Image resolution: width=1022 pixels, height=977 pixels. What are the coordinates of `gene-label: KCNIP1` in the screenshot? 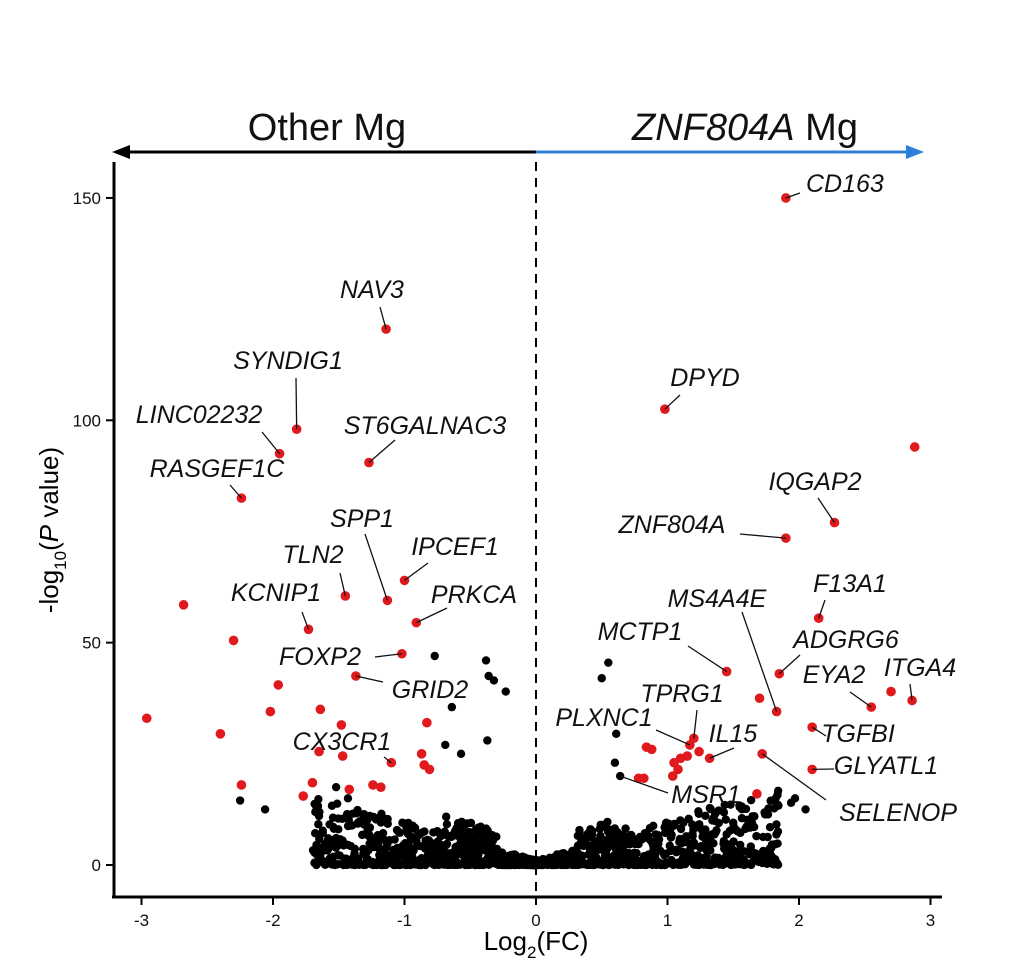 It's located at (276, 593).